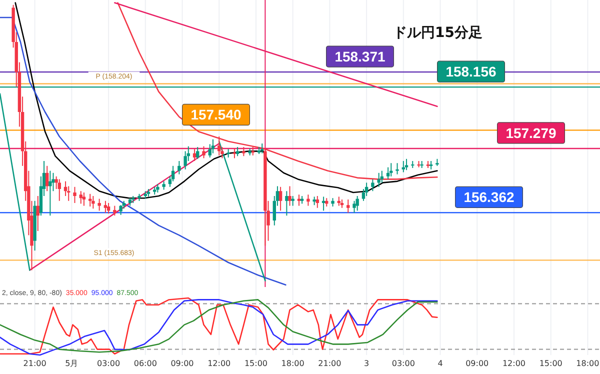 This screenshot has width=600, height=374. I want to click on ref-line-label: 157.540, so click(216, 114).